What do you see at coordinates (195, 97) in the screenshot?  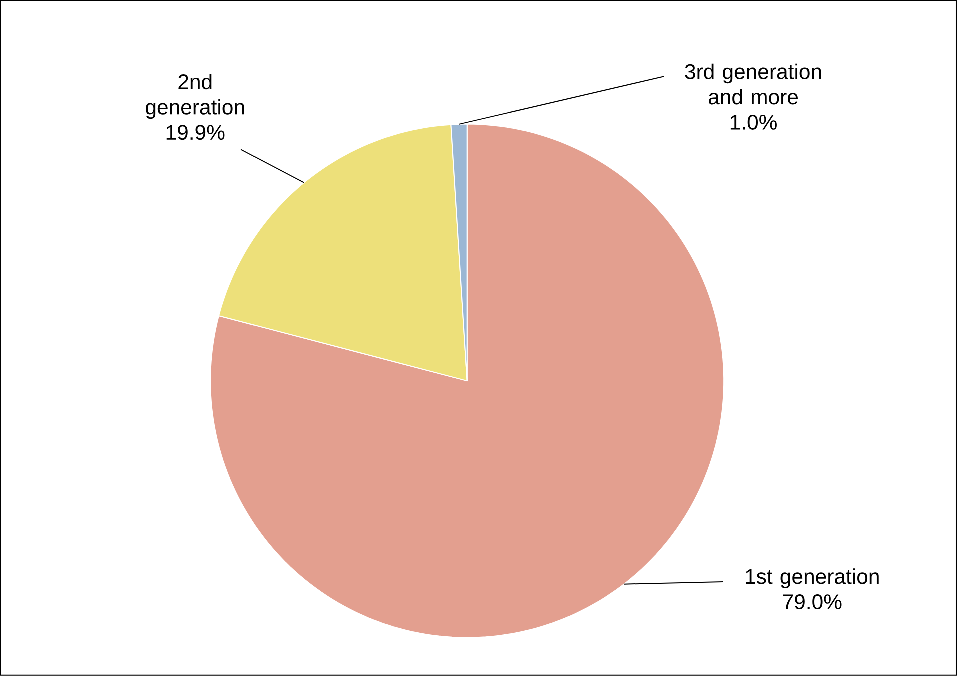 I see `slice-label: 2nd generation` at bounding box center [195, 97].